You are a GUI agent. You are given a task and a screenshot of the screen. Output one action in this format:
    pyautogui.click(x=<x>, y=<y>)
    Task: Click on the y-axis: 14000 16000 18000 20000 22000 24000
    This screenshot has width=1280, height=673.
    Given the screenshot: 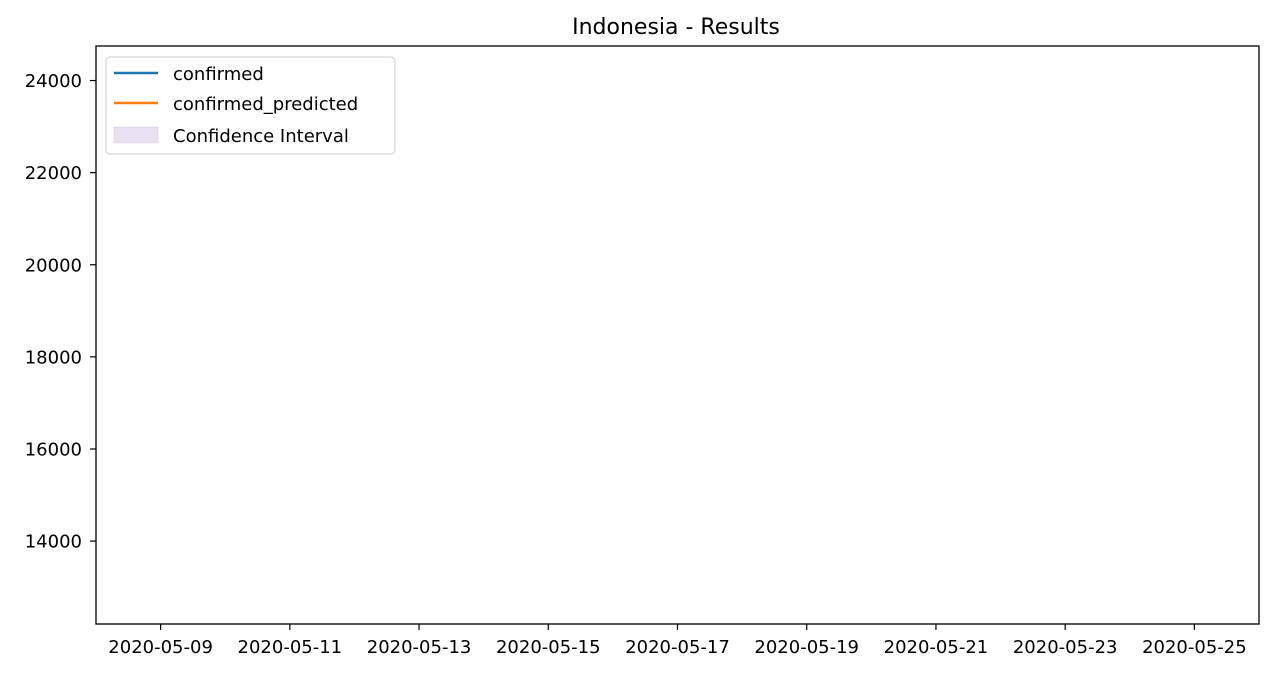 What is the action you would take?
    pyautogui.click(x=60, y=312)
    